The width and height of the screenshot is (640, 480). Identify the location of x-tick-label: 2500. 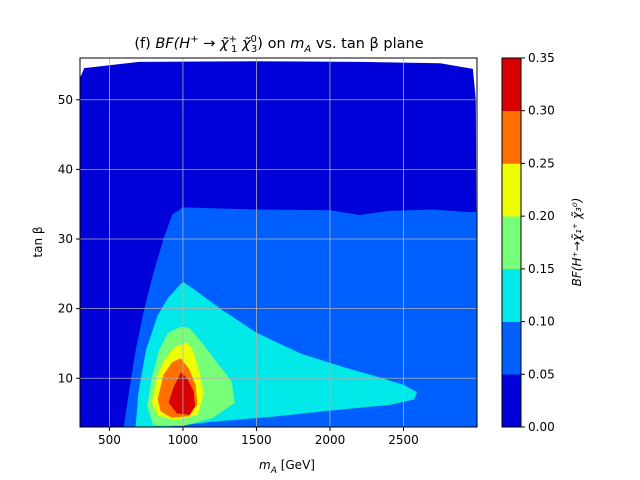
(403, 440).